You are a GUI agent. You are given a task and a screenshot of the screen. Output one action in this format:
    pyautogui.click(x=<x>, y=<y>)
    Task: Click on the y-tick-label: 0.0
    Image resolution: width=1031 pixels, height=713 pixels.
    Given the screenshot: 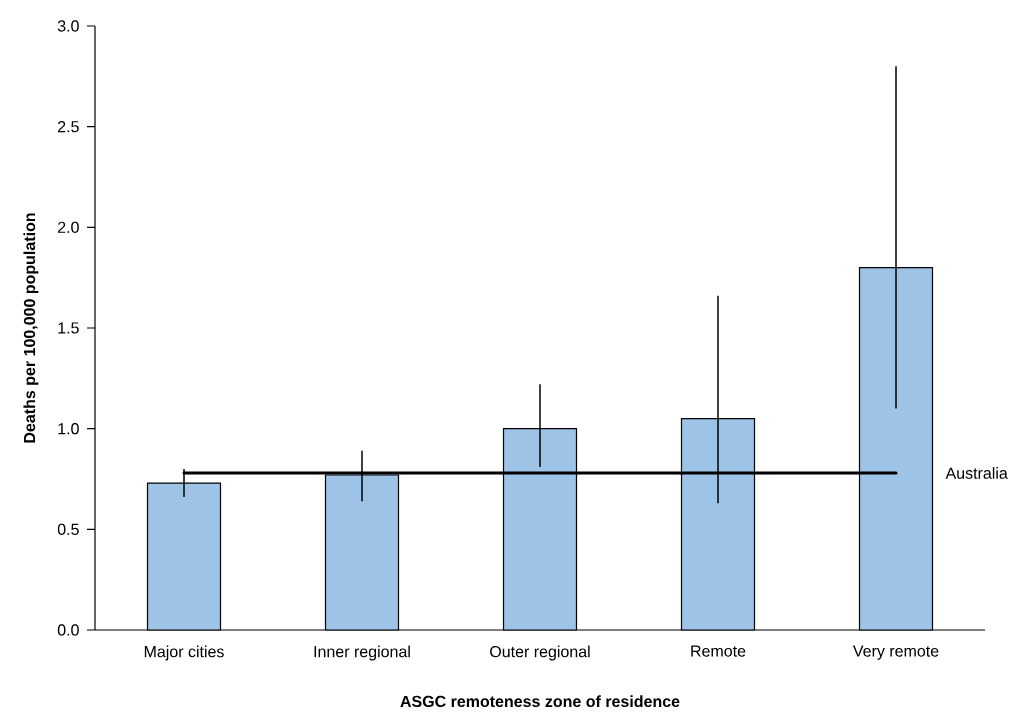 What is the action you would take?
    pyautogui.click(x=68, y=630)
    